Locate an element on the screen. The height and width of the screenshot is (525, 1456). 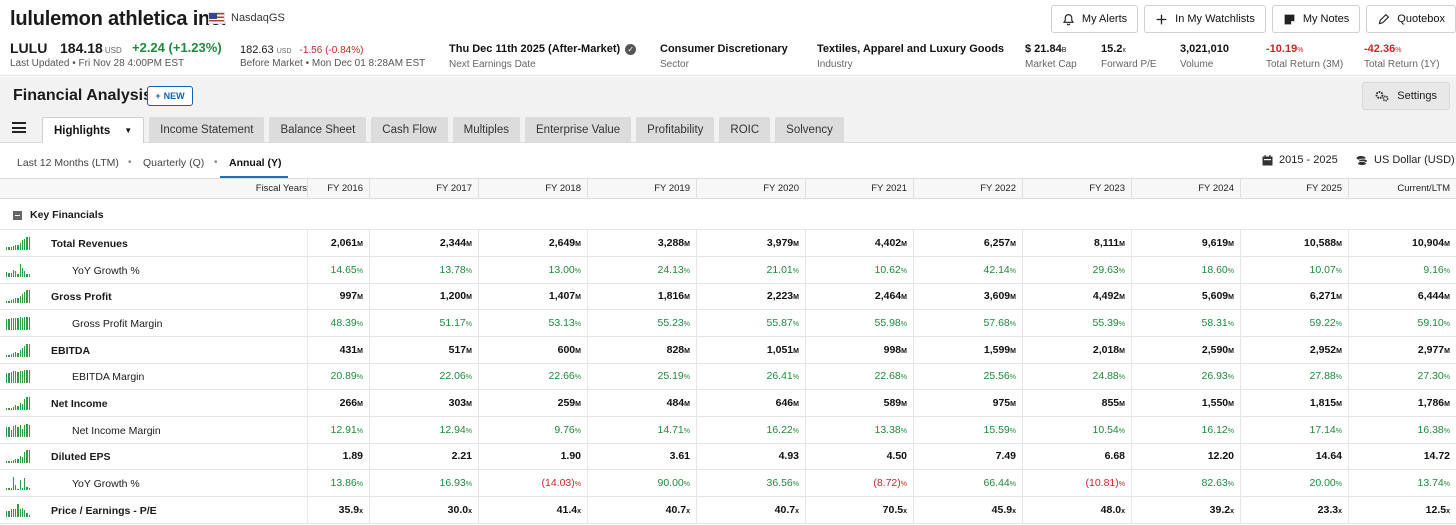
chevron-down-icon: ▼ is located at coordinates (128, 130).